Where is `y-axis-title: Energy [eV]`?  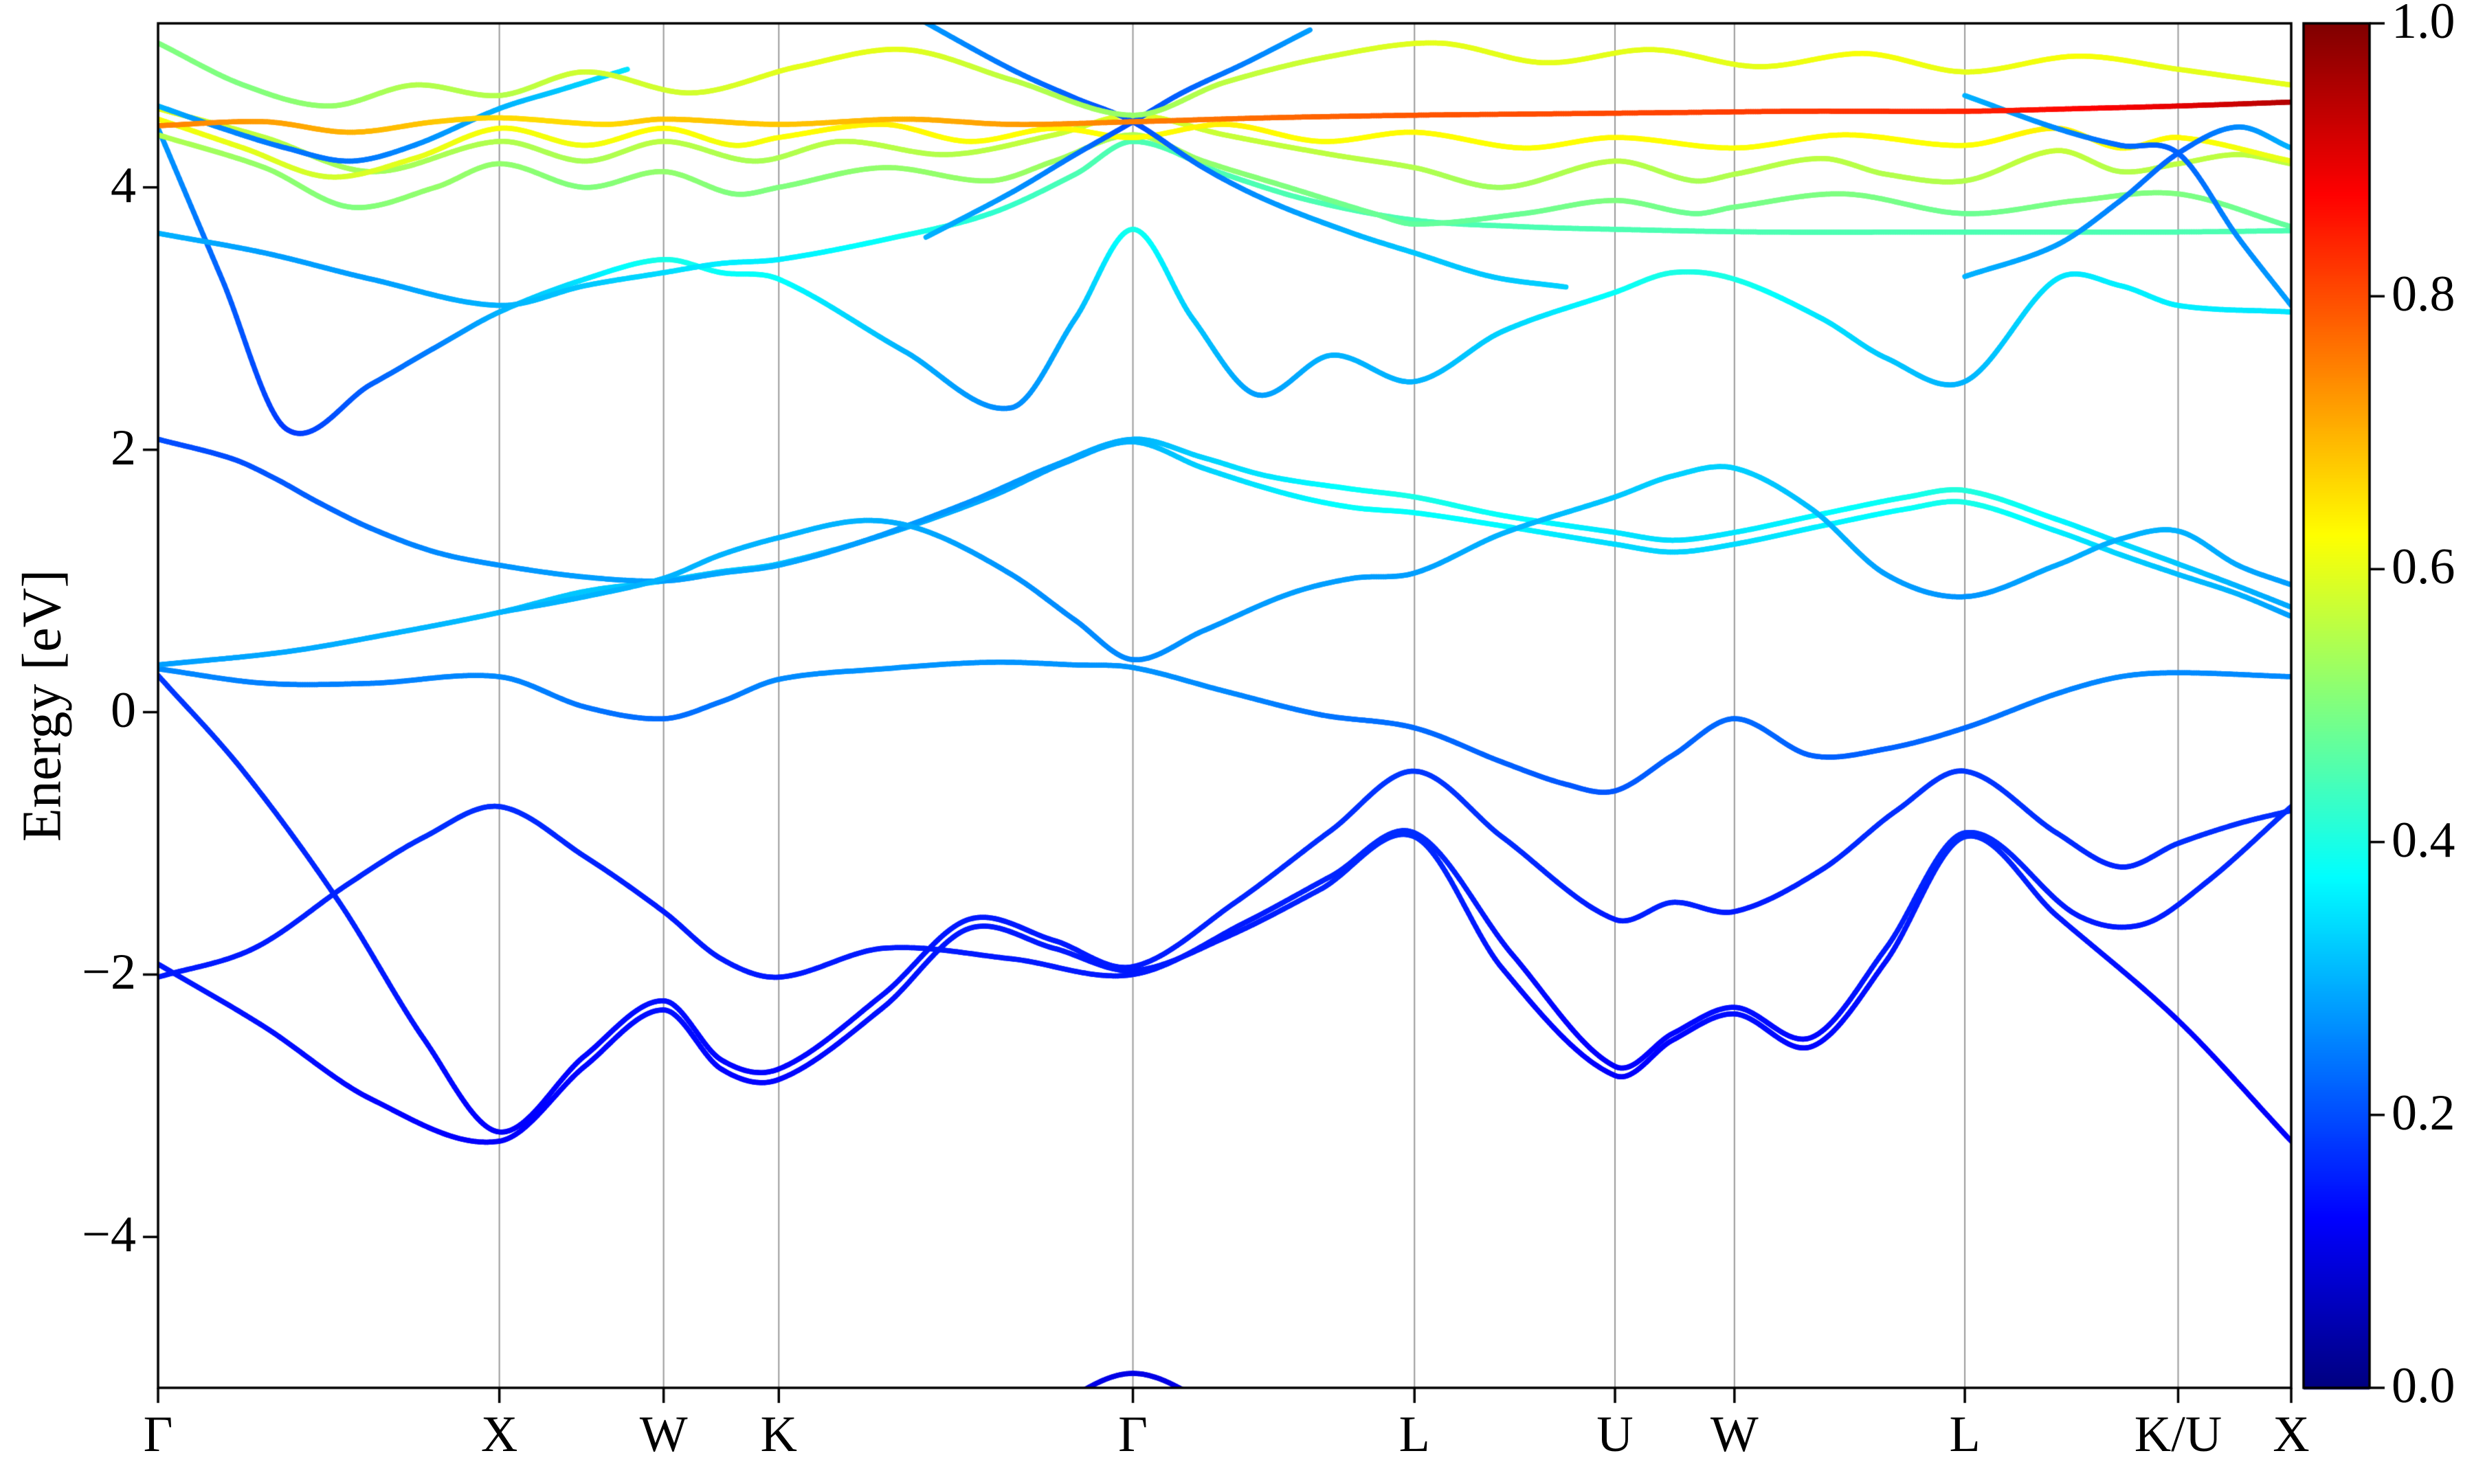 y-axis-title: Energy [eV] is located at coordinates (42, 705).